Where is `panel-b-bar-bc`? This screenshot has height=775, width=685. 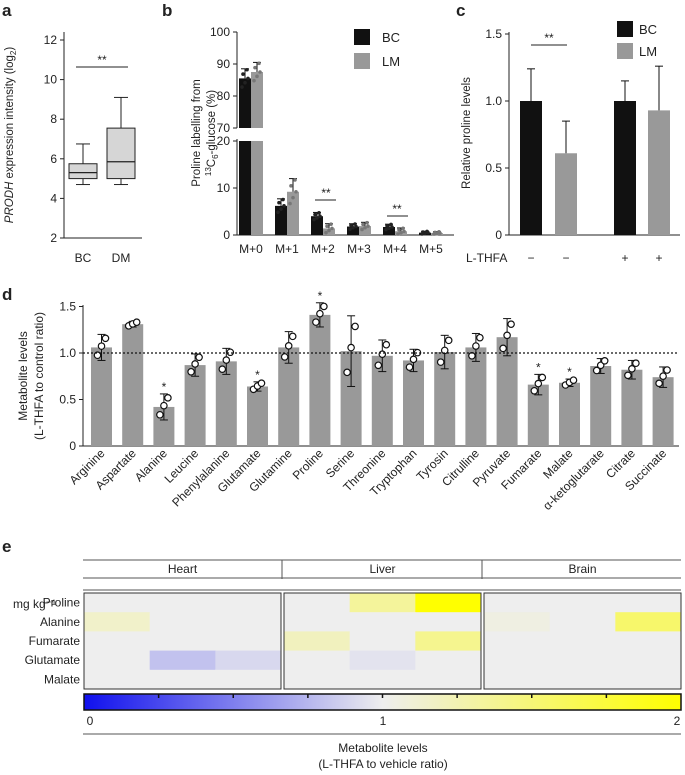
panel-b-bar-bc is located at coordinates (389, 231).